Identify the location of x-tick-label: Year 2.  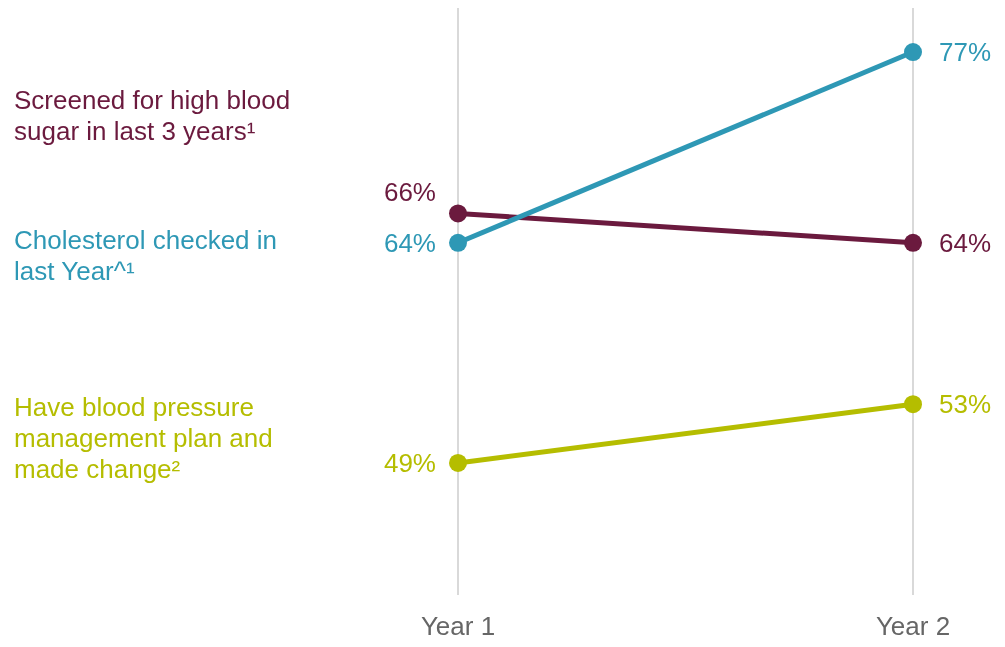
(913, 626).